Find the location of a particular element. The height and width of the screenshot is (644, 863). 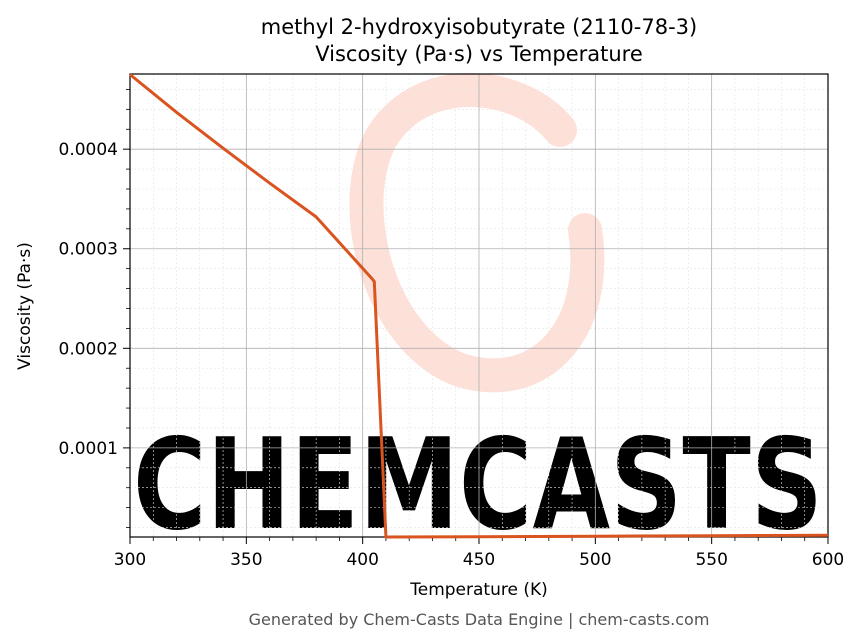

watermark-logo-ring is located at coordinates (477, 233).